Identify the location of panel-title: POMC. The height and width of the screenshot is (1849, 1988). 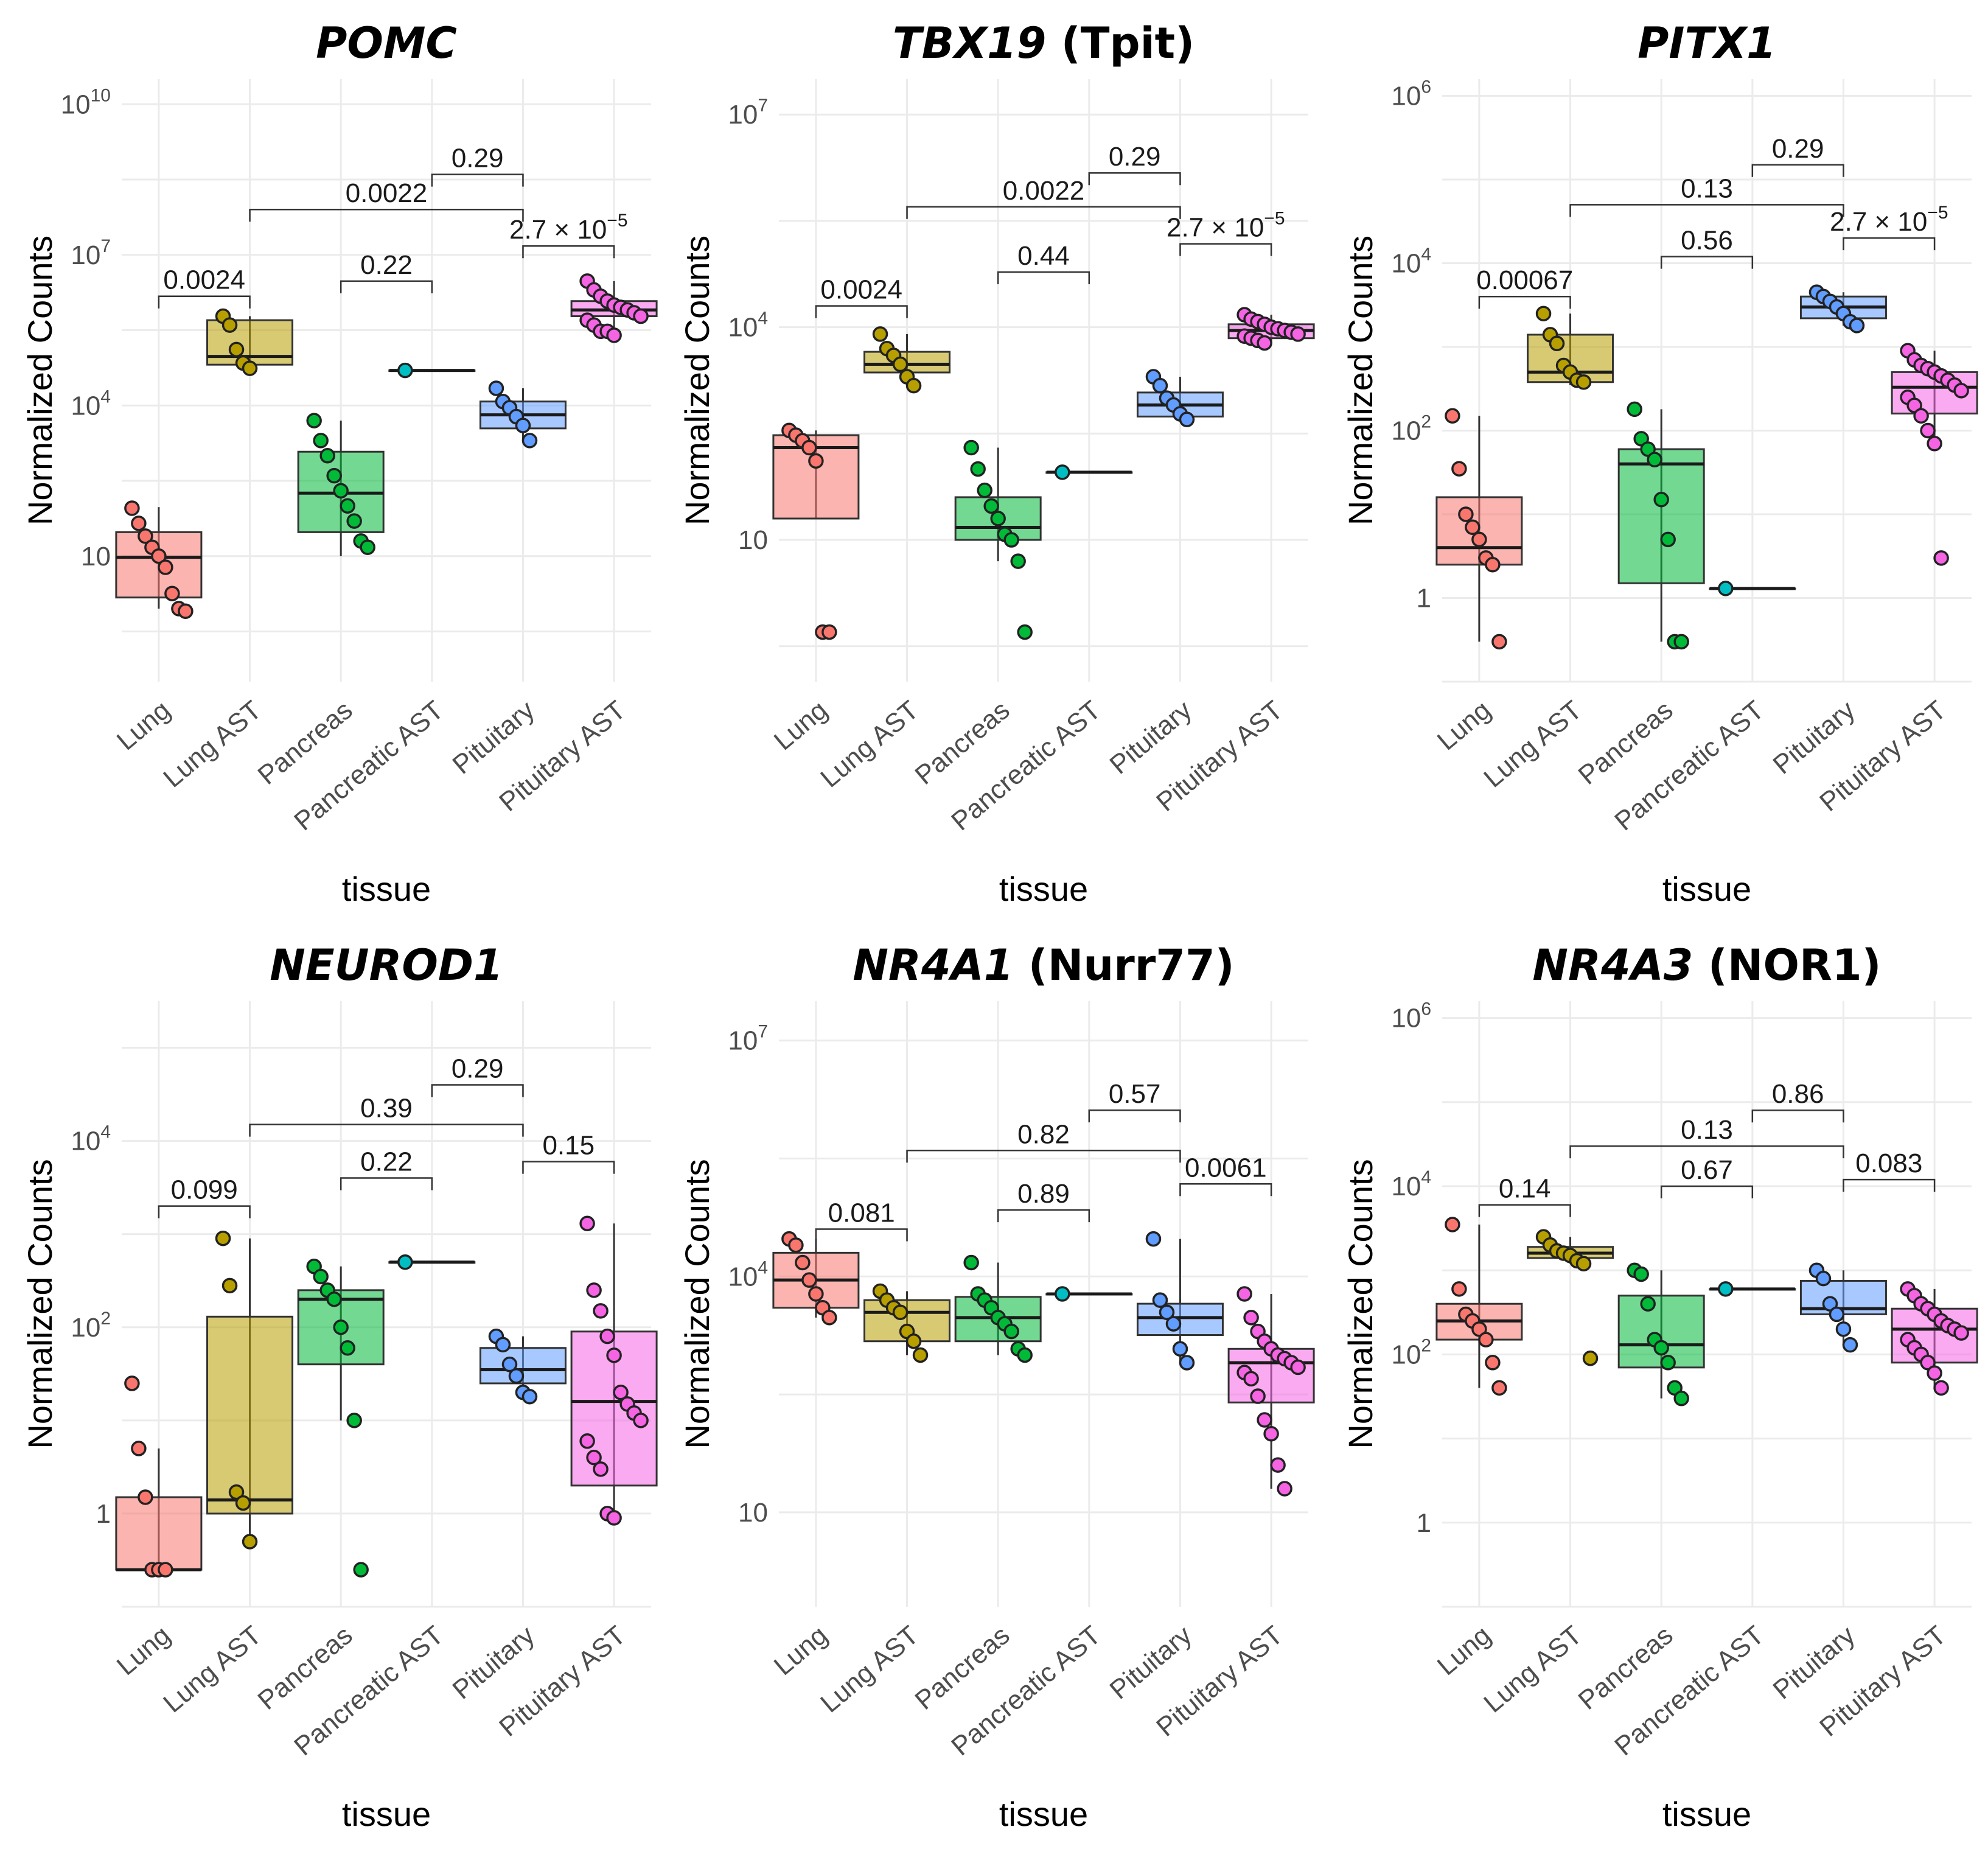
(386, 43).